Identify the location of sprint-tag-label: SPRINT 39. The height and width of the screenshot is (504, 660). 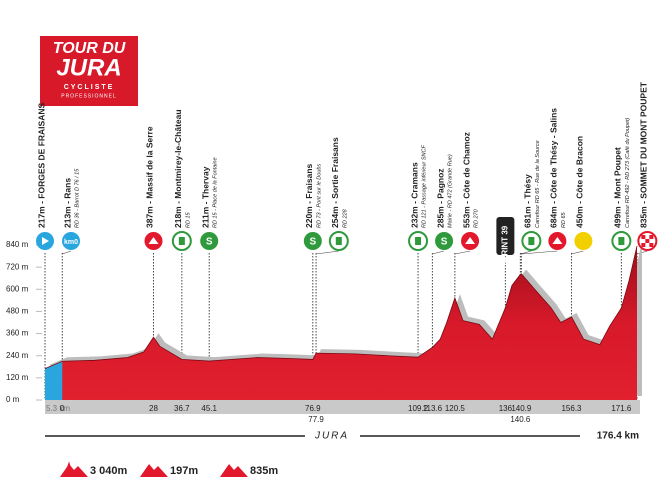
(504, 245).